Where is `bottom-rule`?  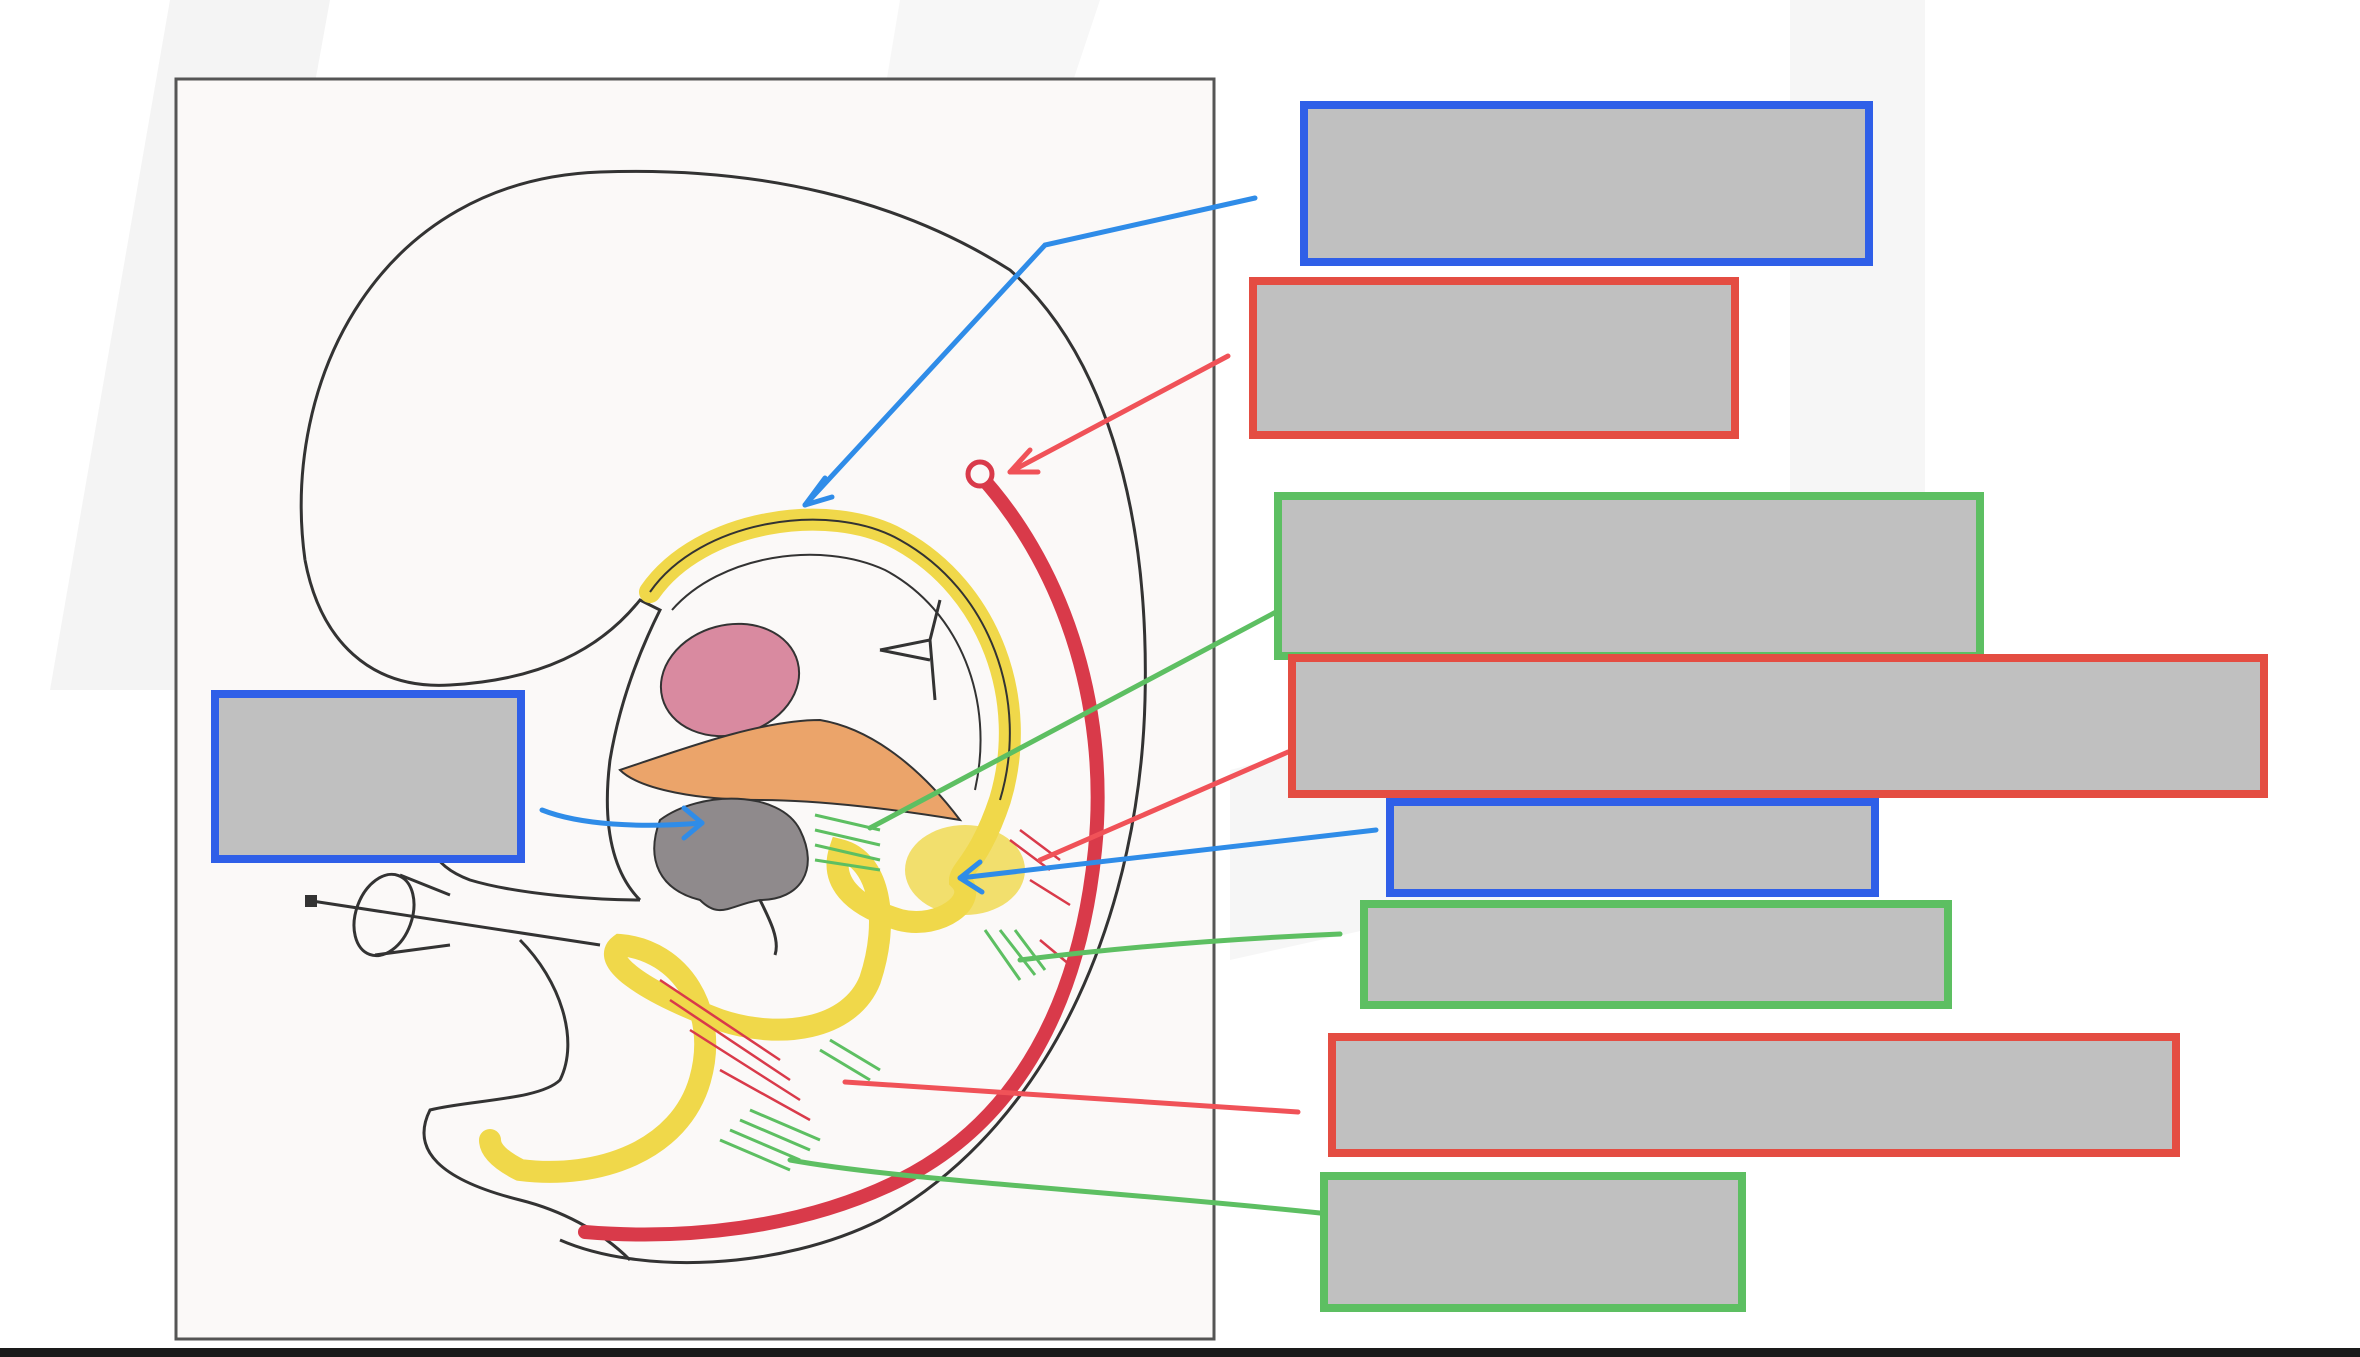
bottom-rule is located at coordinates (1180, 1352).